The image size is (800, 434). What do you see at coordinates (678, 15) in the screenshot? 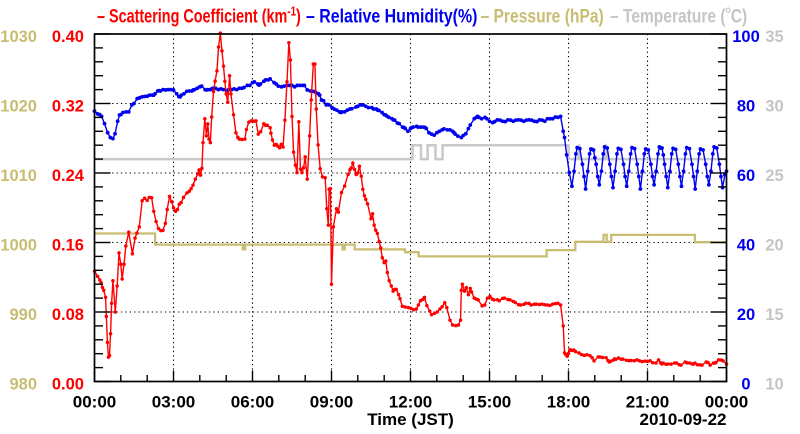
I see `svg-text: – Temperature (oC)` at bounding box center [678, 15].